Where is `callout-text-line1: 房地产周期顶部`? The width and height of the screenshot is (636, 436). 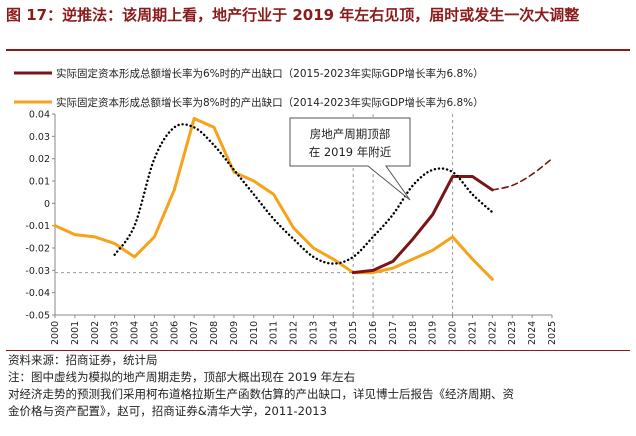
callout-text-line1: 房地产周期顶部 is located at coordinates (350, 134).